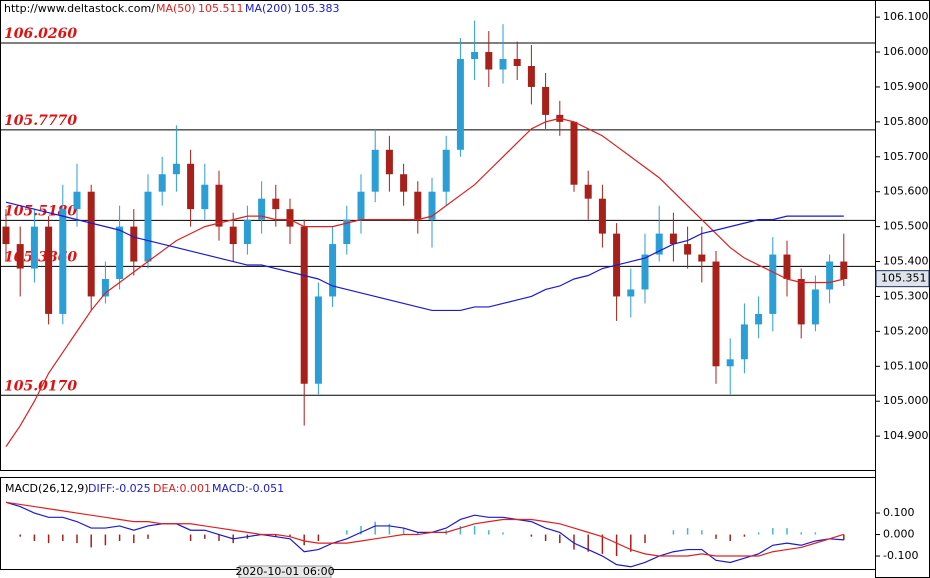  What do you see at coordinates (906, 51) in the screenshot?
I see `y-tick-label: 106.000` at bounding box center [906, 51].